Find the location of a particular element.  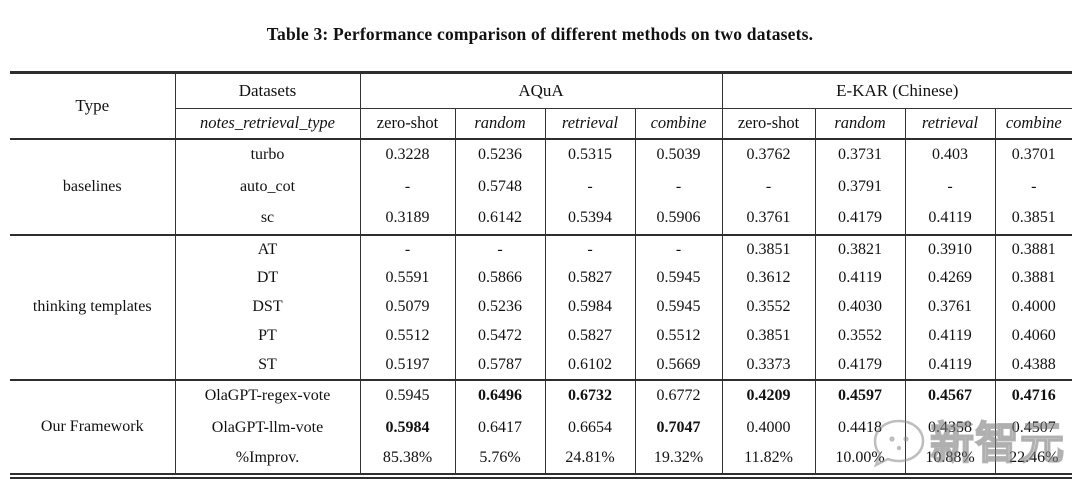

value-cell: 19.32% is located at coordinates (678, 459).